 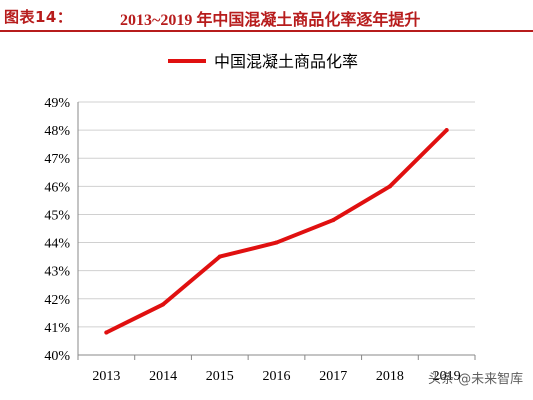 What do you see at coordinates (57, 356) in the screenshot?
I see `y-tick-label: 40%` at bounding box center [57, 356].